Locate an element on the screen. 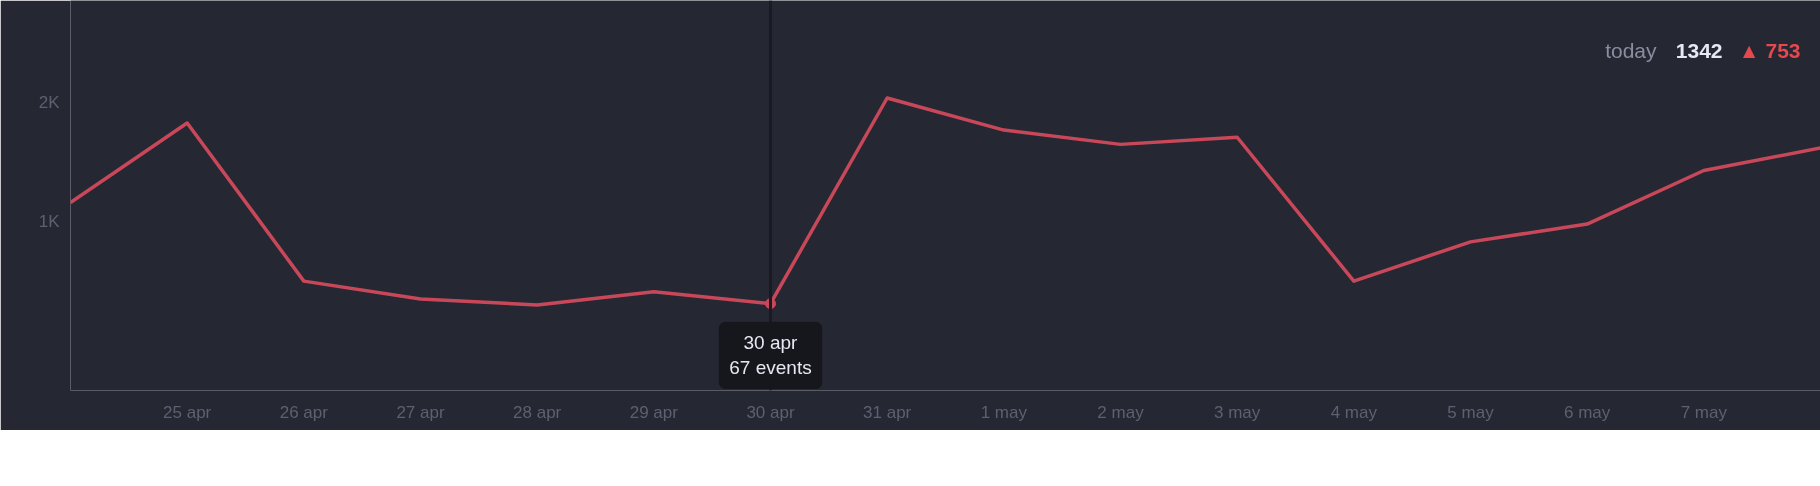  x-tick-label: 7 may is located at coordinates (1704, 412).